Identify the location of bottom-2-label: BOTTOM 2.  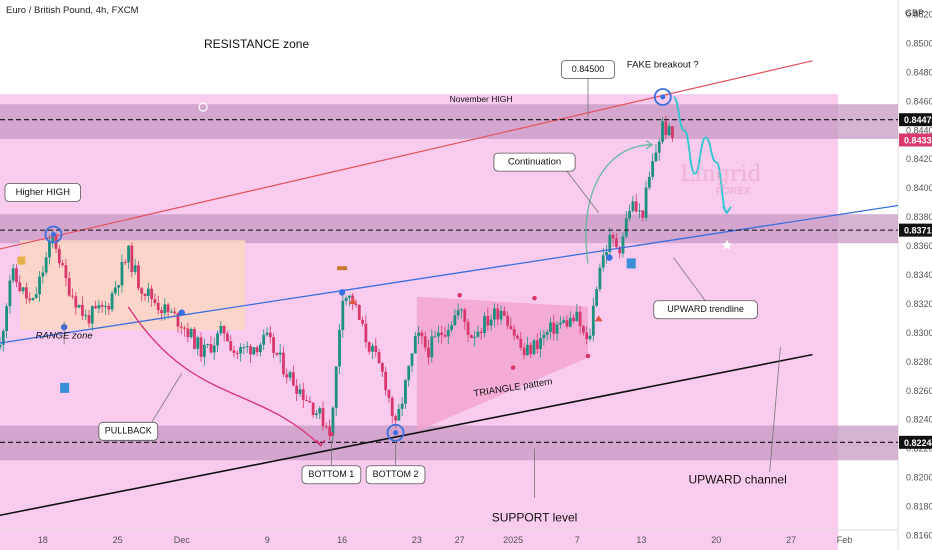
(396, 474).